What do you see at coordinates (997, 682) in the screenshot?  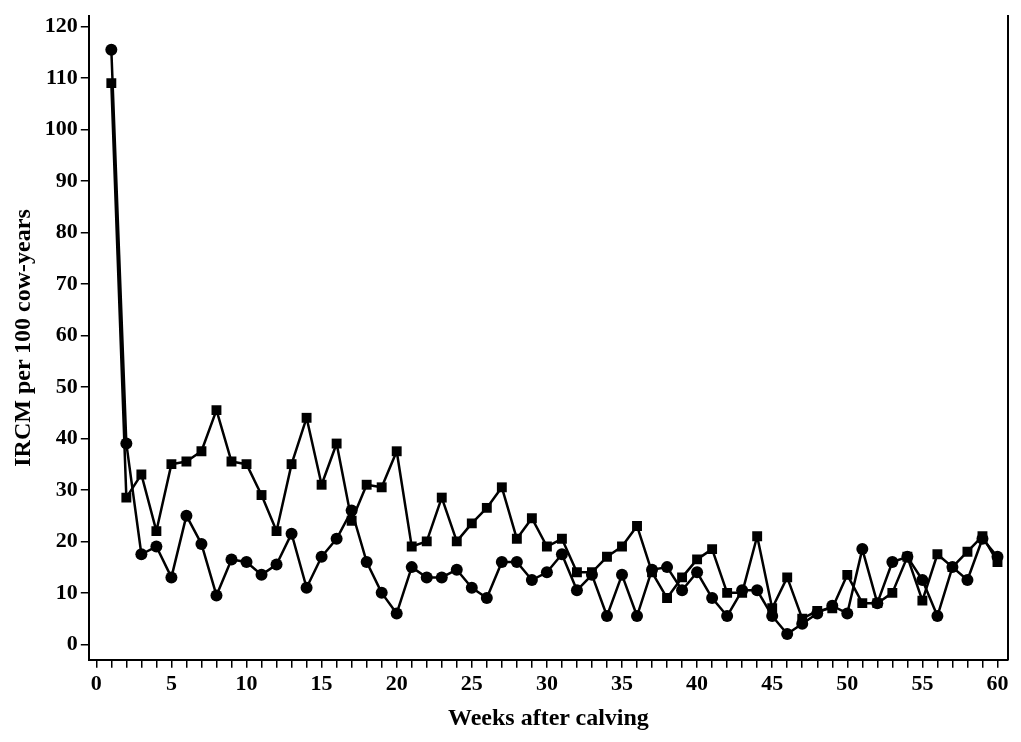 I see `x-tick-label: 60` at bounding box center [997, 682].